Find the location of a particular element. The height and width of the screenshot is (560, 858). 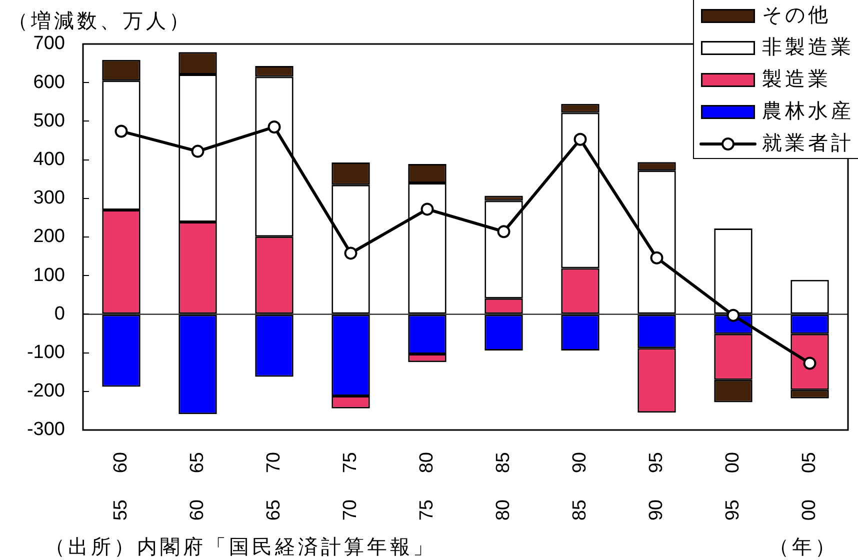

x-tick-label: 75 80 is located at coordinates (427, 486).